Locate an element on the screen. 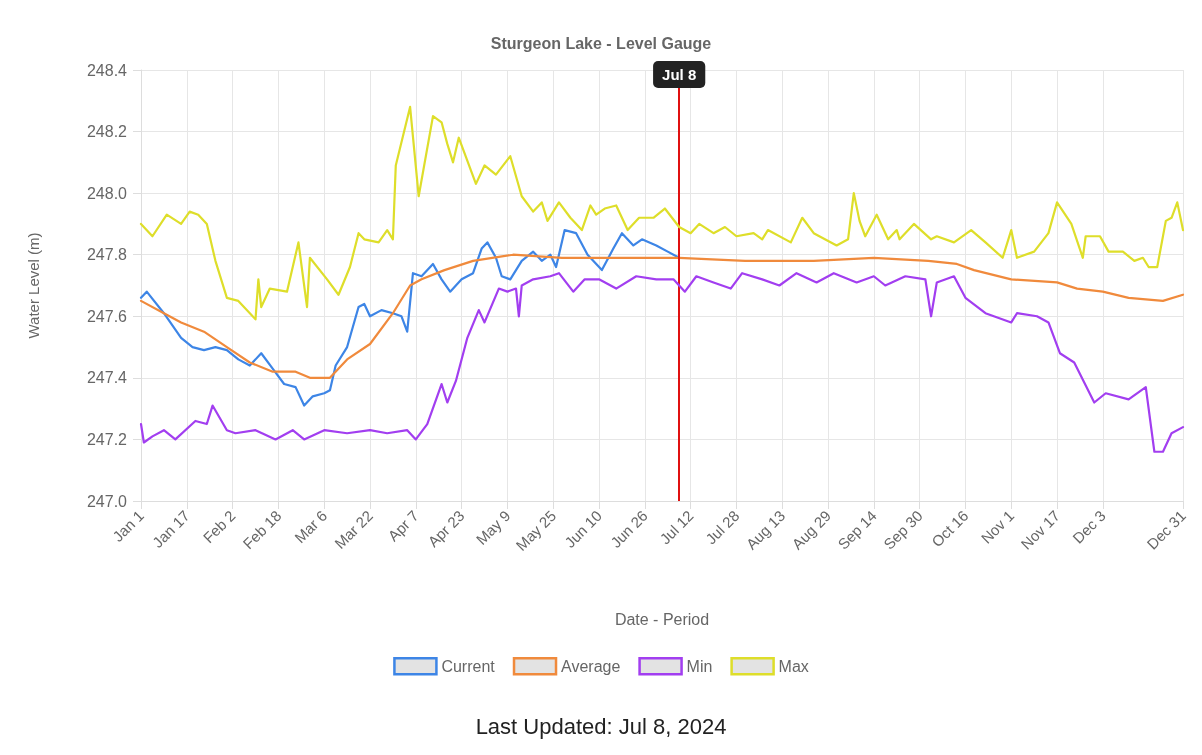 This screenshot has width=1202, height=755. x-tick-label: Apr 23 is located at coordinates (446, 528).